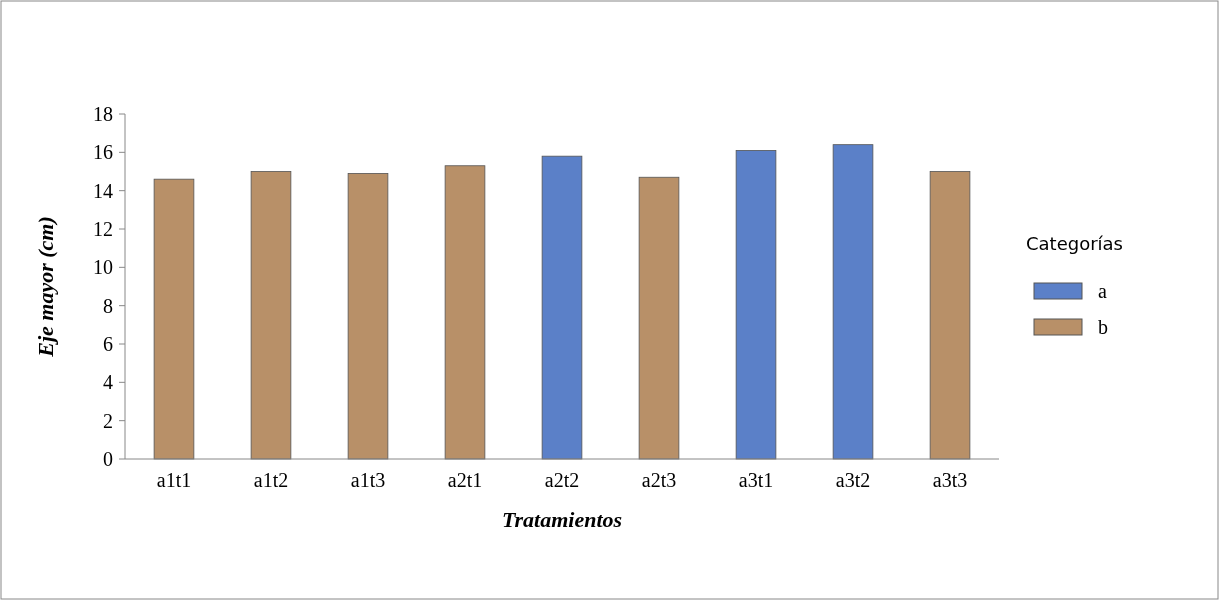 This screenshot has height=600, width=1219. Describe the element at coordinates (103, 229) in the screenshot. I see `y-tick-label: 12` at that location.